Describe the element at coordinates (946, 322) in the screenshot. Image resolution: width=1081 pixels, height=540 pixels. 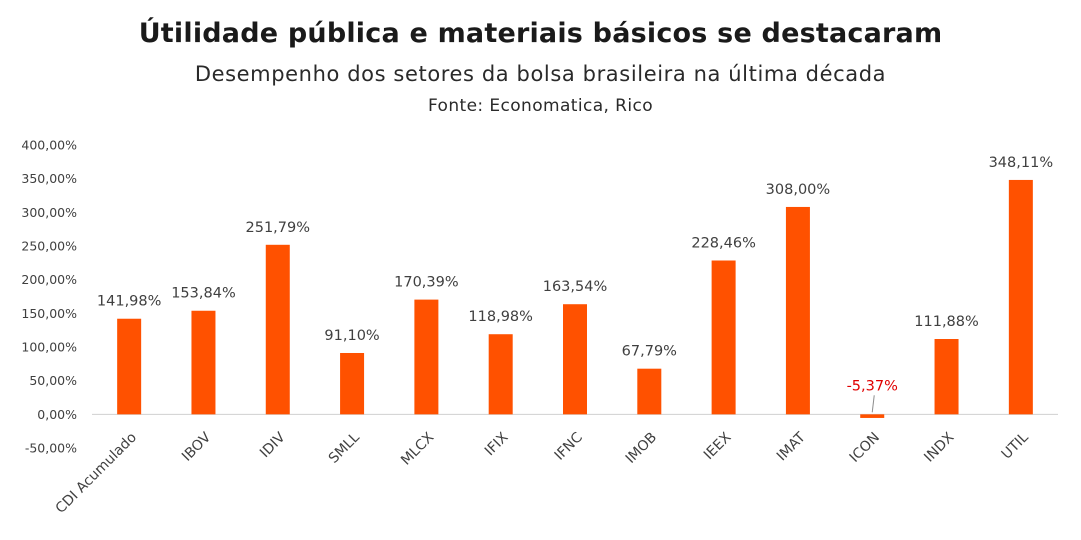
I see `data-label: 111,88%` at that location.